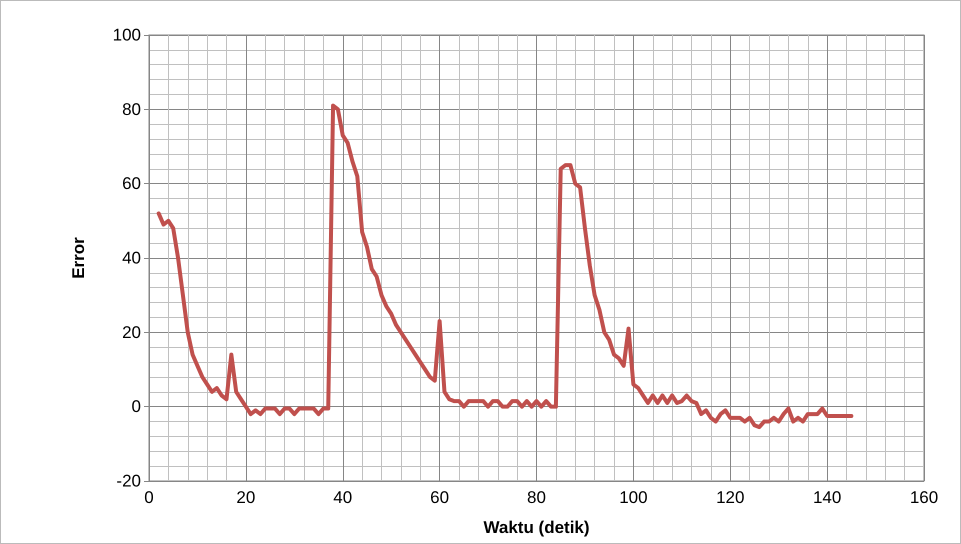  Describe the element at coordinates (128, 481) in the screenshot. I see `y-tick-label: -20` at that location.